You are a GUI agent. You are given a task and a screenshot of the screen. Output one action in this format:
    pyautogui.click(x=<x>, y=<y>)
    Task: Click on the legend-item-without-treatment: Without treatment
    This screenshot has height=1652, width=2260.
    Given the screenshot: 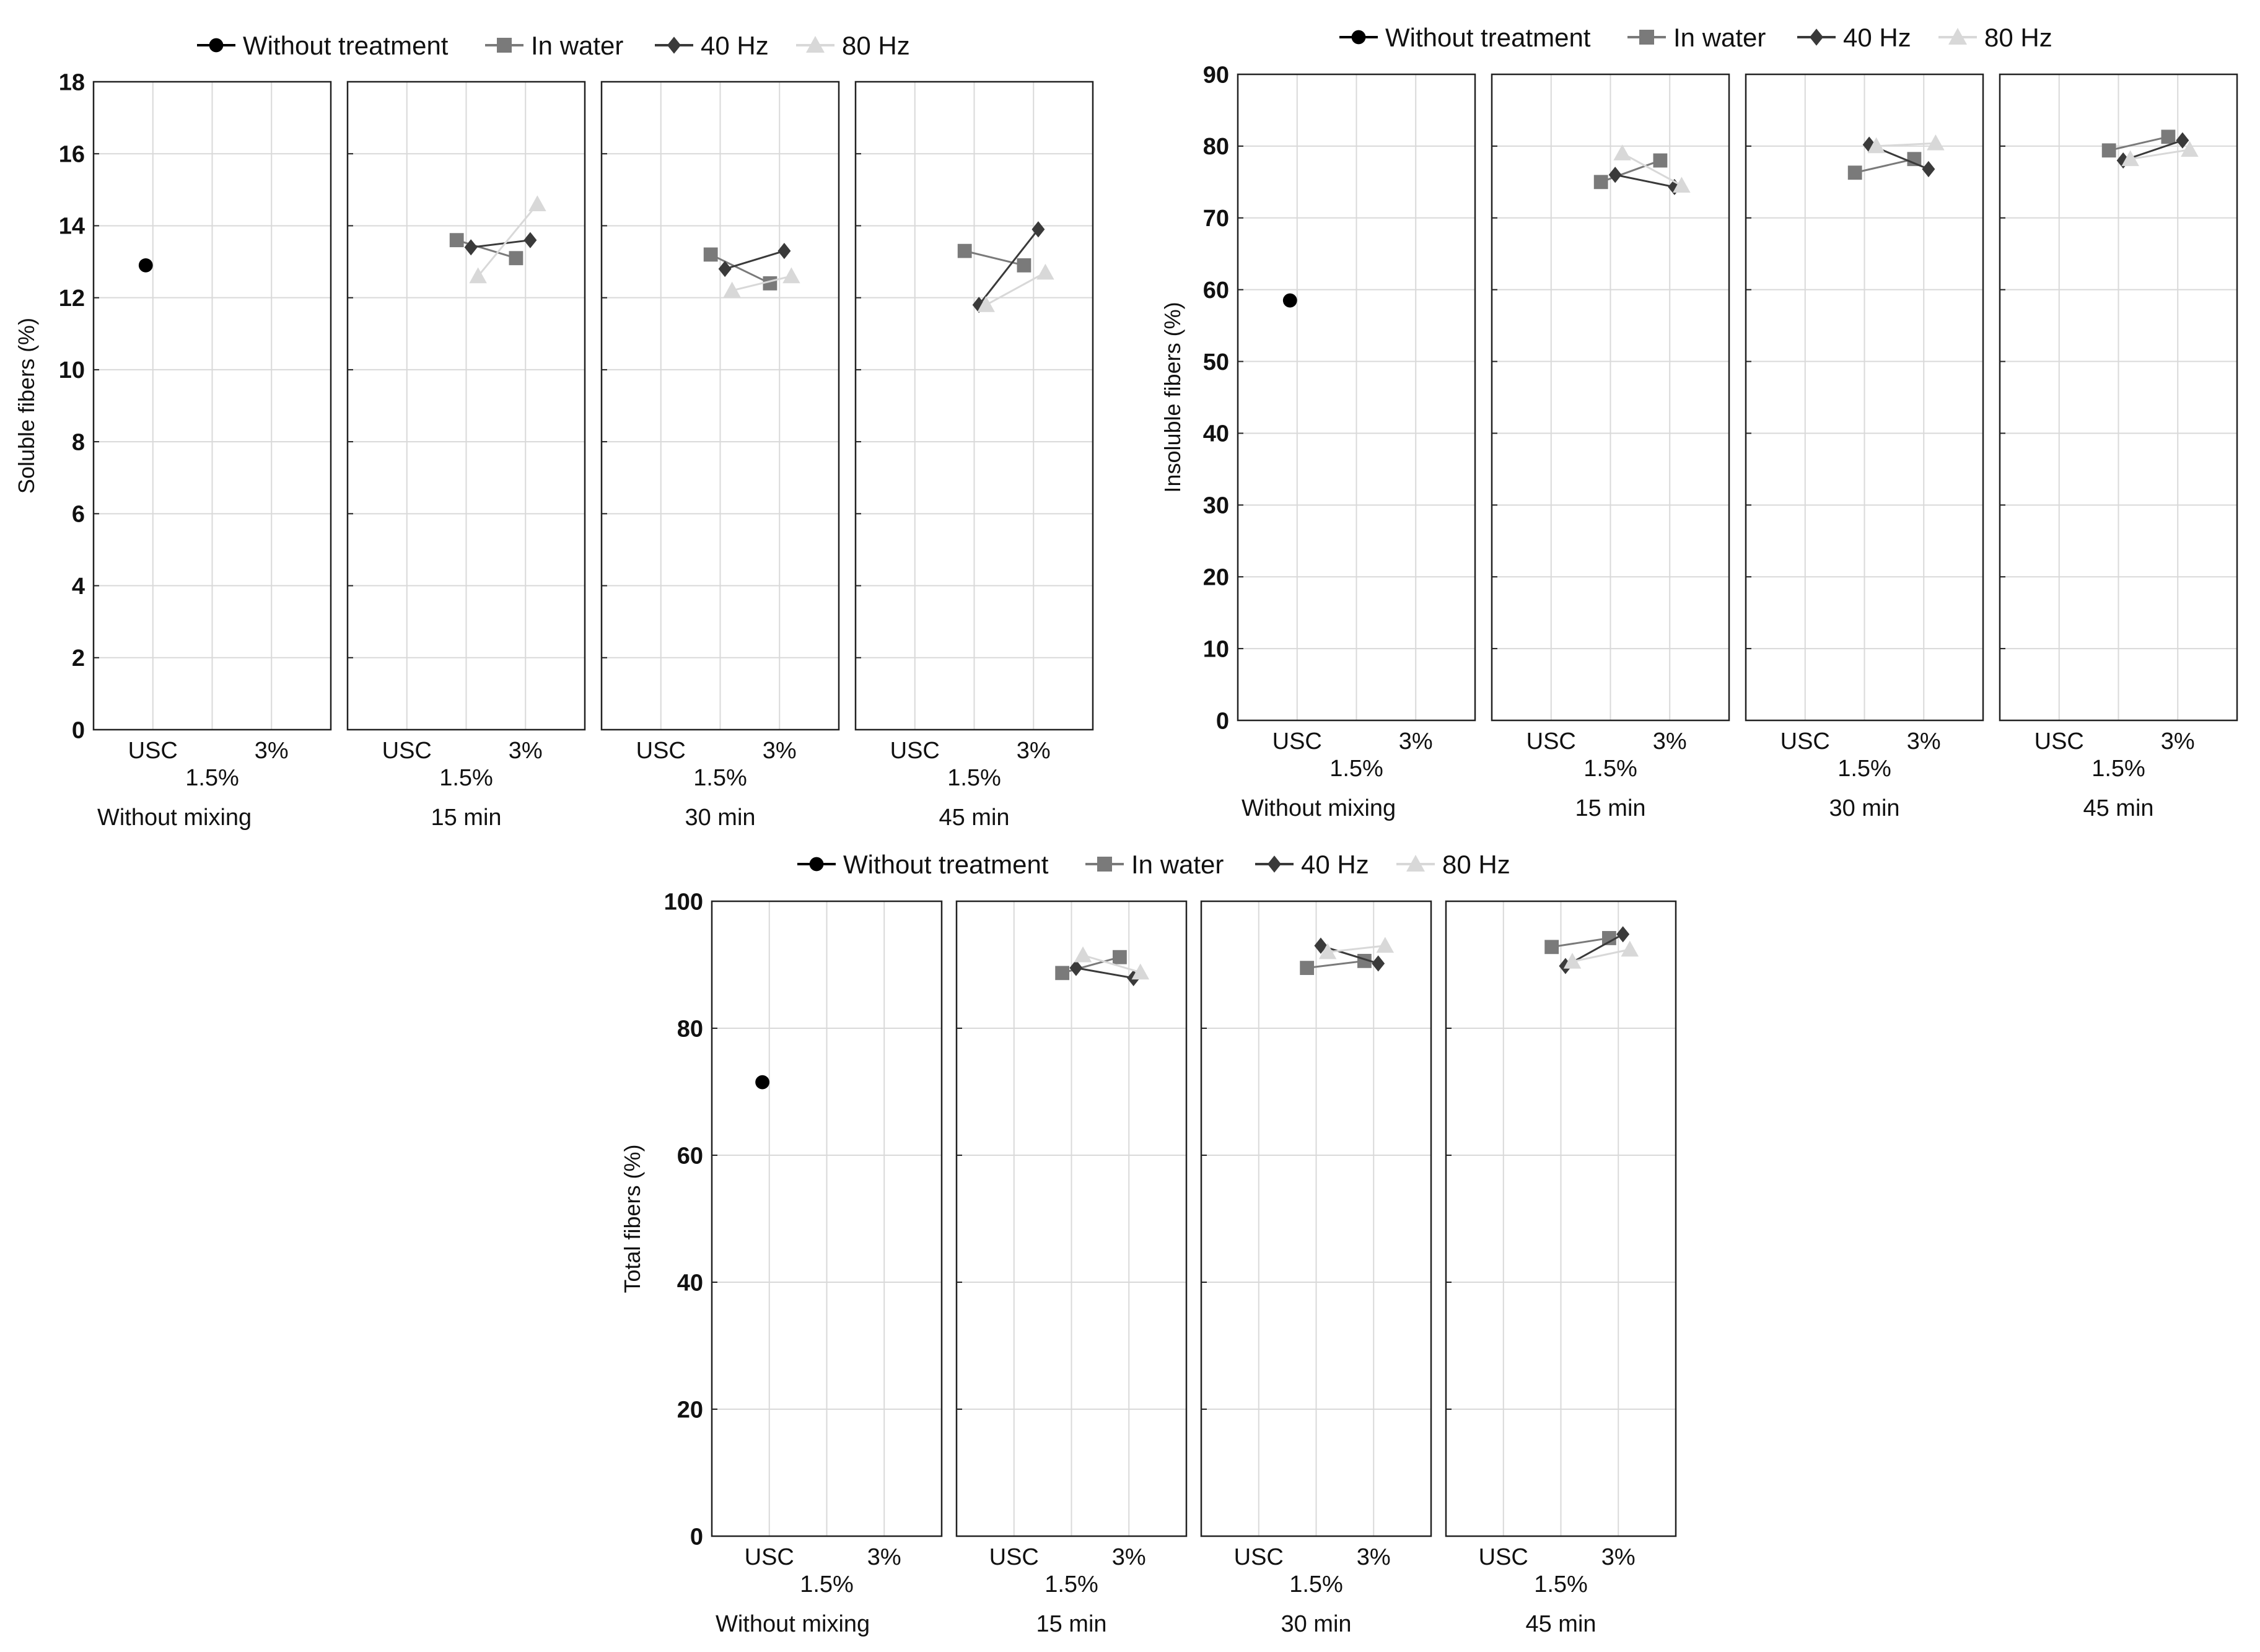 What is the action you would take?
    pyautogui.click(x=323, y=45)
    